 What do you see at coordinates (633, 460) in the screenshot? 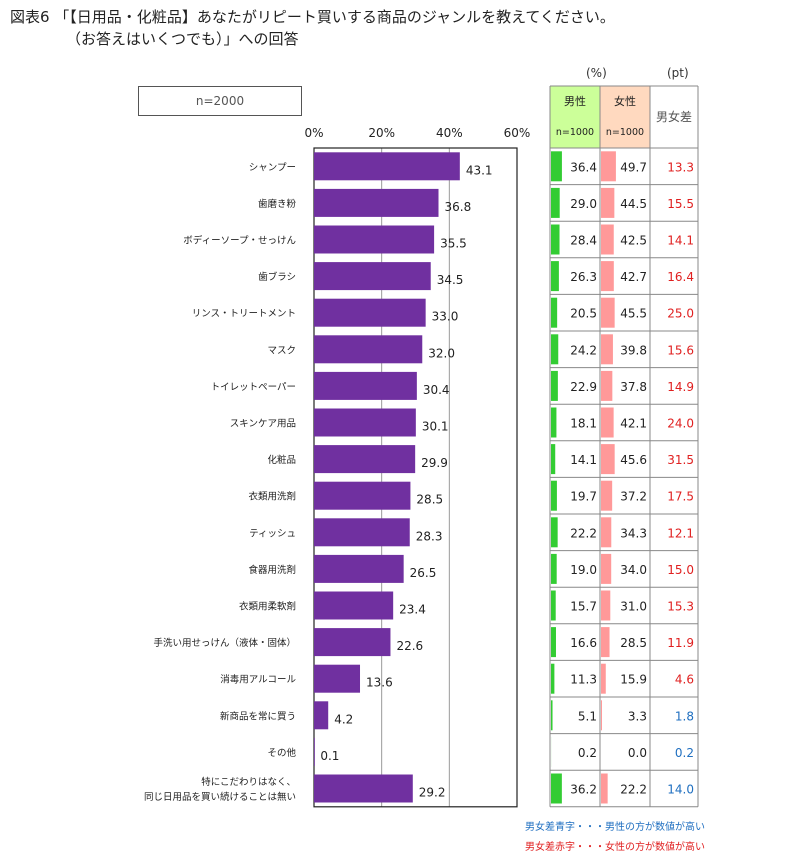
I see `female-value-label: 45.6` at bounding box center [633, 460].